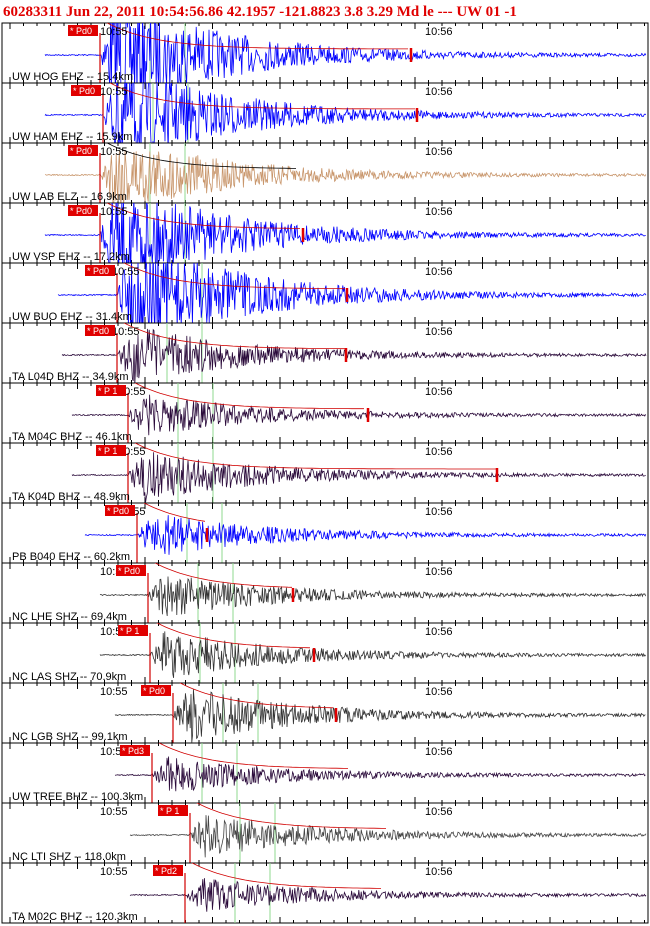 The height and width of the screenshot is (926, 650). I want to click on station-label: UW HAM EHZ -- 15.9km, so click(72, 137).